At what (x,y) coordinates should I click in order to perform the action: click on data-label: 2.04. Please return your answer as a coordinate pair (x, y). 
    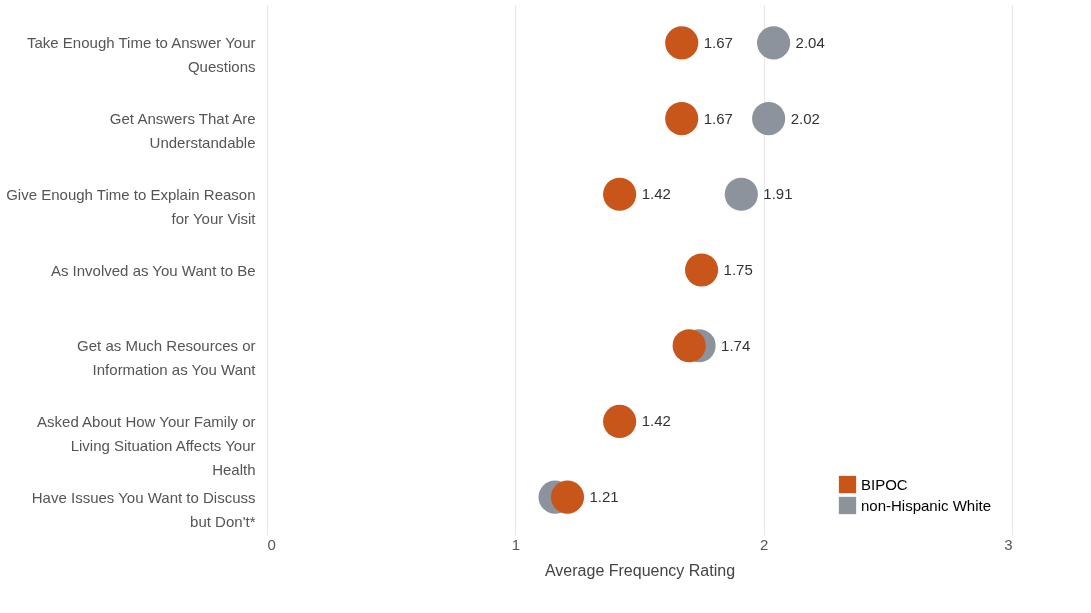
    Looking at the image, I should click on (810, 42).